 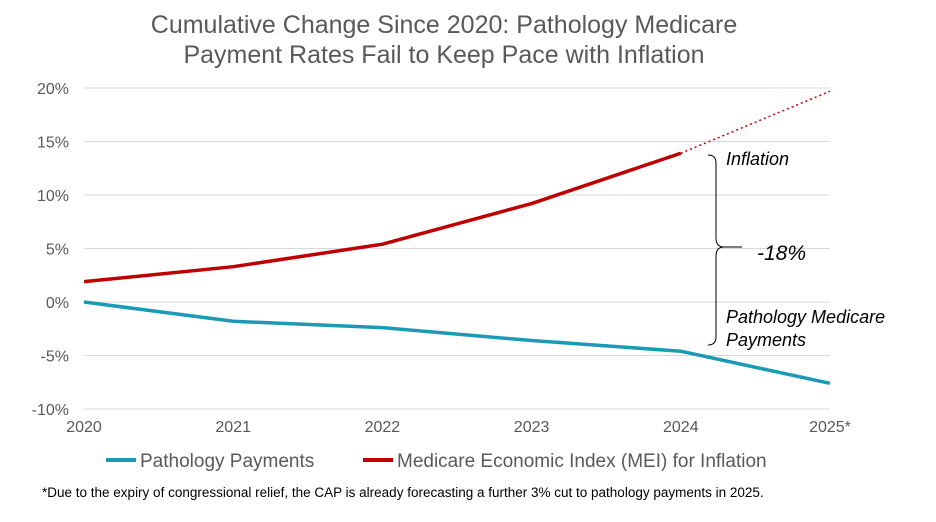 I want to click on y-tick-label: 20%, so click(x=53, y=89).